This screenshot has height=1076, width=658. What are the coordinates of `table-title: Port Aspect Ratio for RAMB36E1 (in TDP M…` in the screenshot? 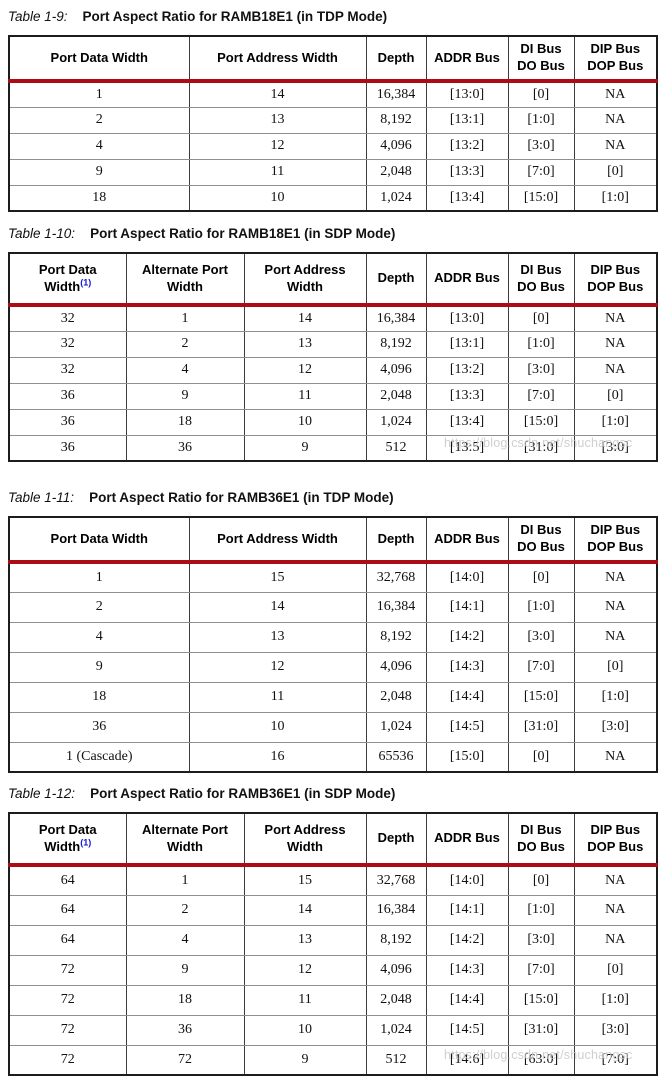 It's located at (241, 497).